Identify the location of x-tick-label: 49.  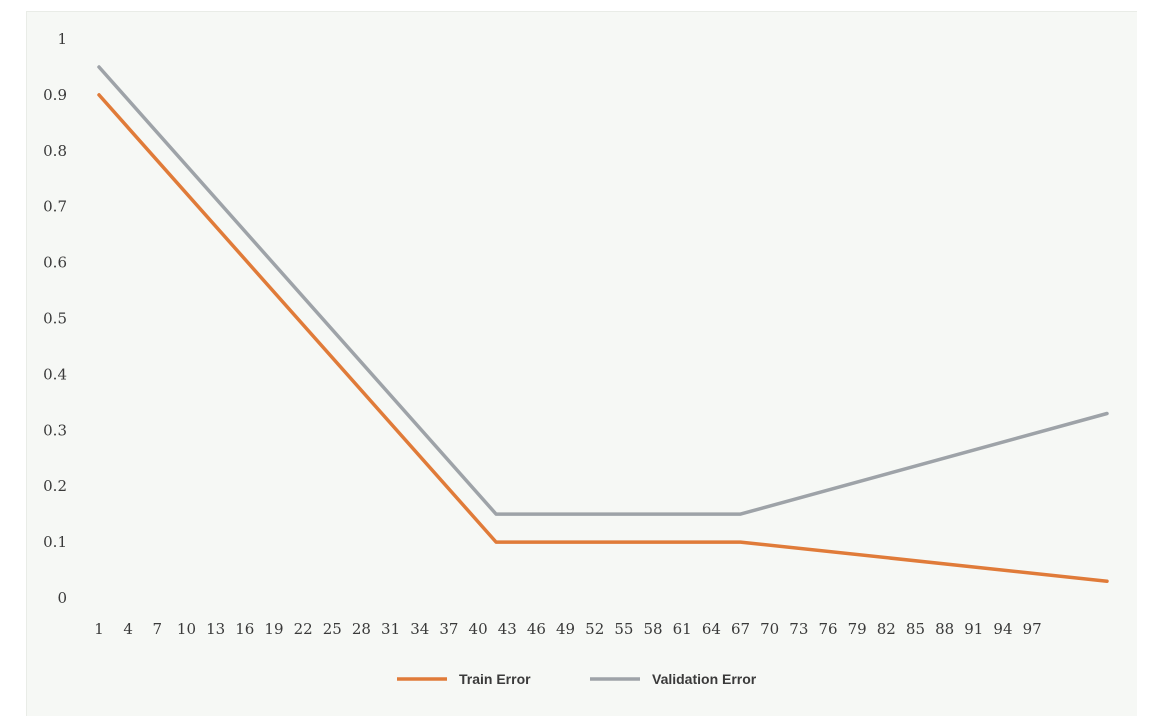
(565, 629).